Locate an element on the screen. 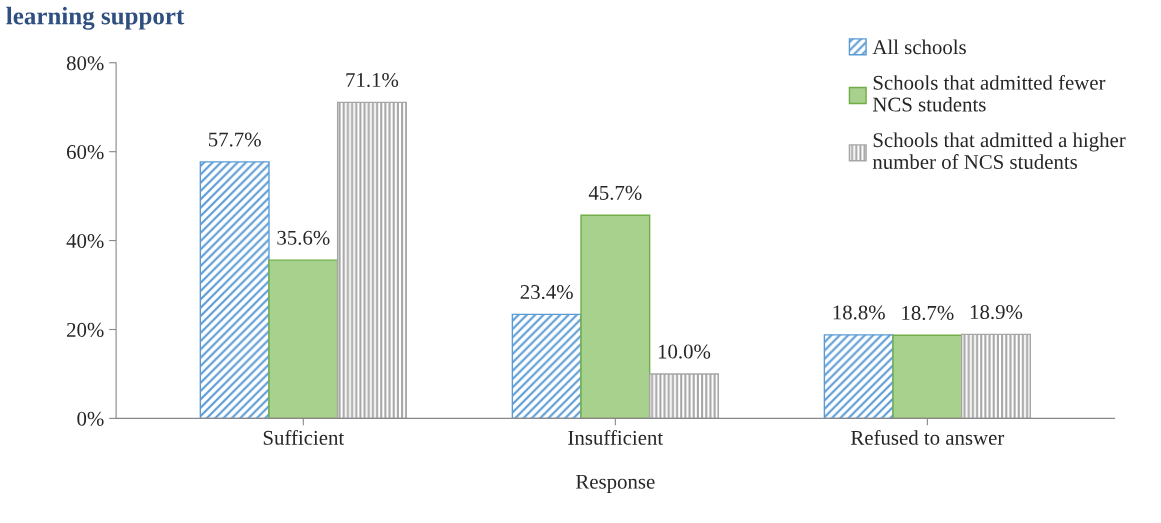 The image size is (1161, 523). x-tick-label: Insufficient is located at coordinates (616, 437).